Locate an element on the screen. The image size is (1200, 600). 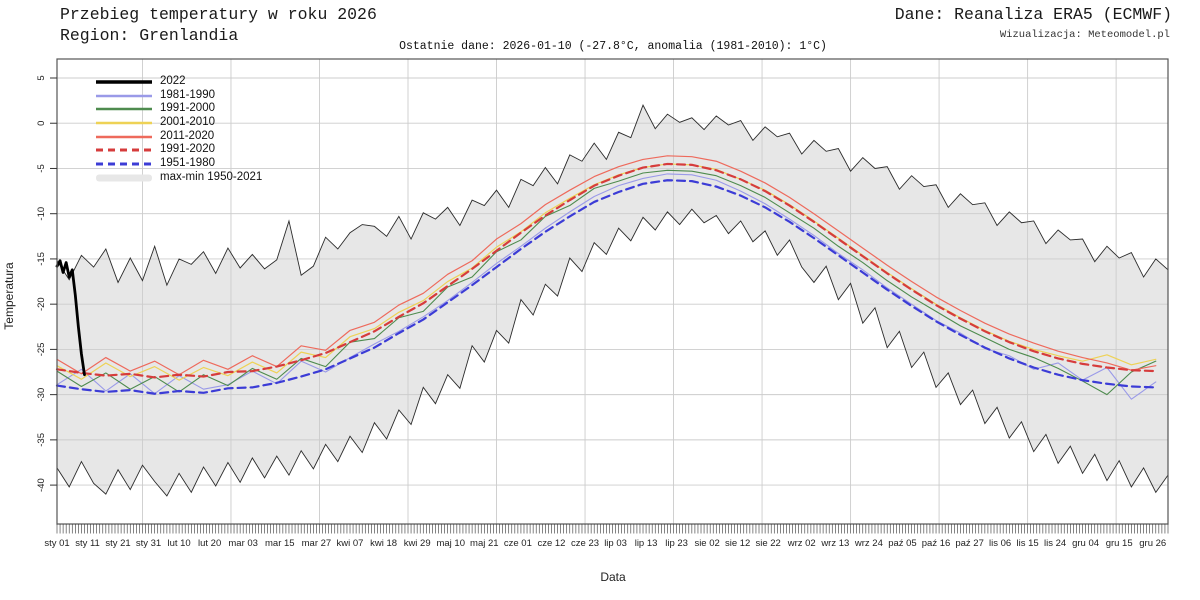
x-tick-label: lut 20 is located at coordinates (209, 543).